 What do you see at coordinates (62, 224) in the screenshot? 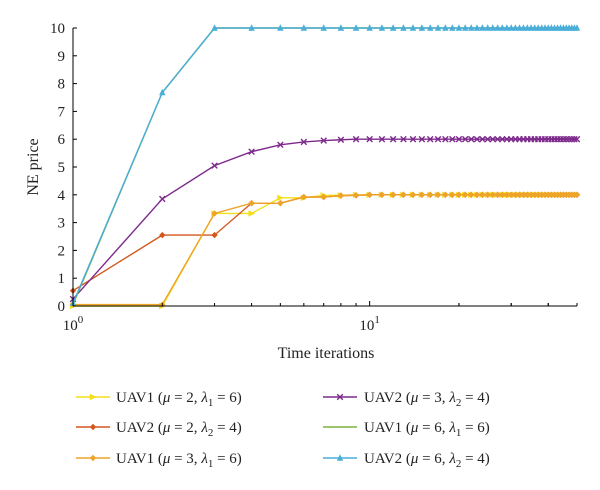
I see `y-tick-label: 3` at bounding box center [62, 224].